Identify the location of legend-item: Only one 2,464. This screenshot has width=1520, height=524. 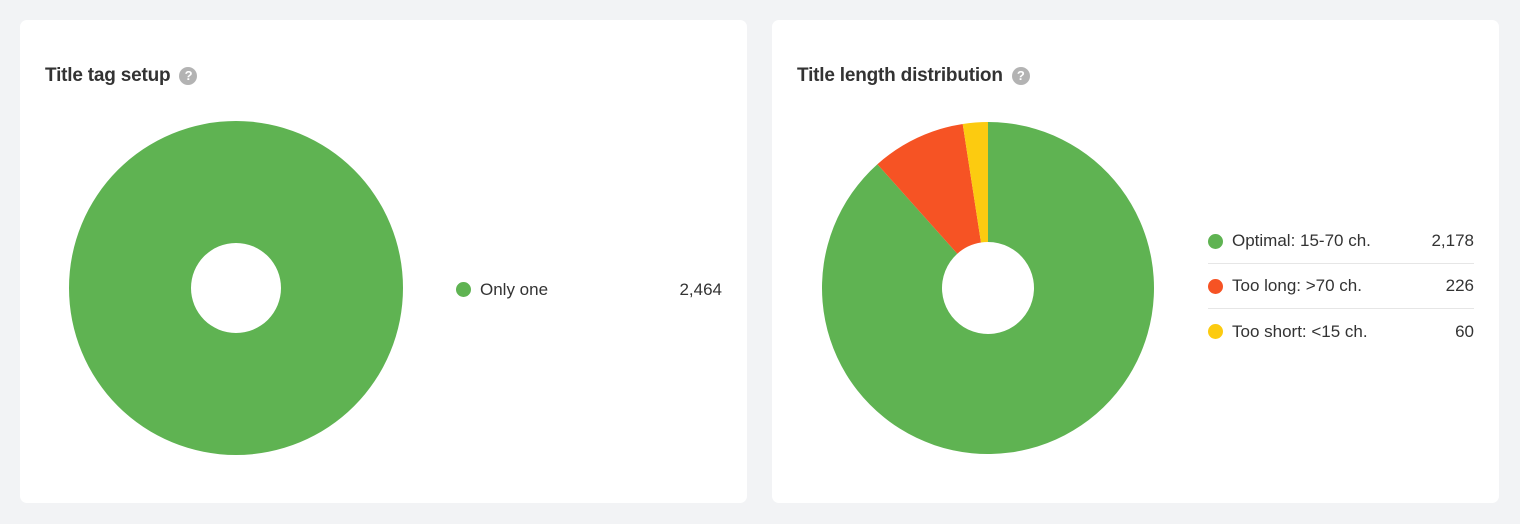
(589, 289).